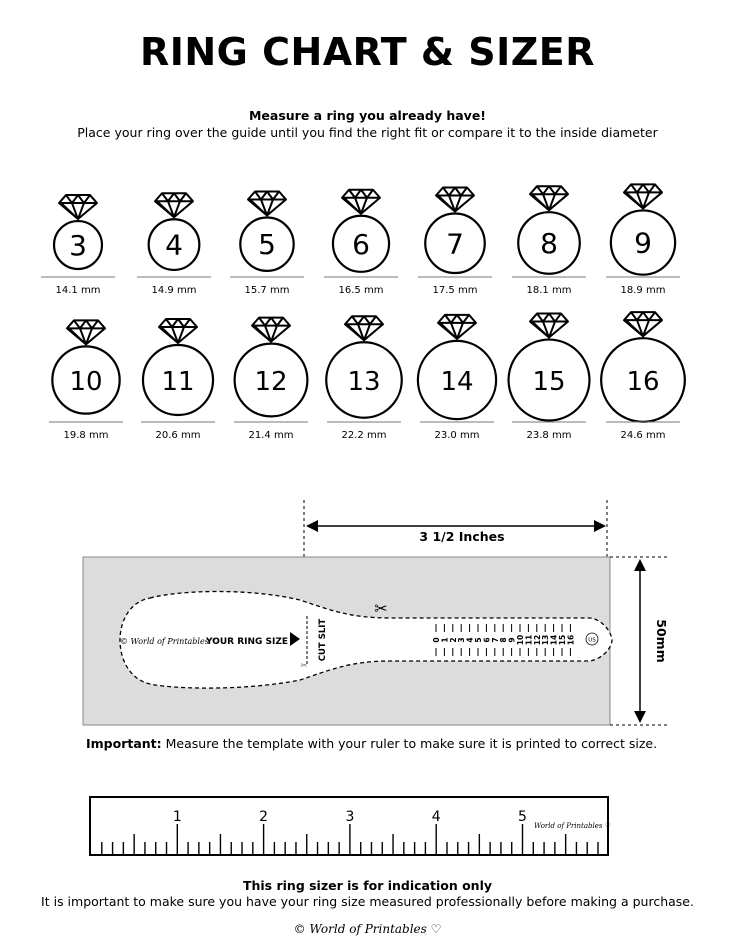 Image resolution: width=735 pixels, height=951 pixels. I want to click on ring-size-label: 3, so click(78, 245).